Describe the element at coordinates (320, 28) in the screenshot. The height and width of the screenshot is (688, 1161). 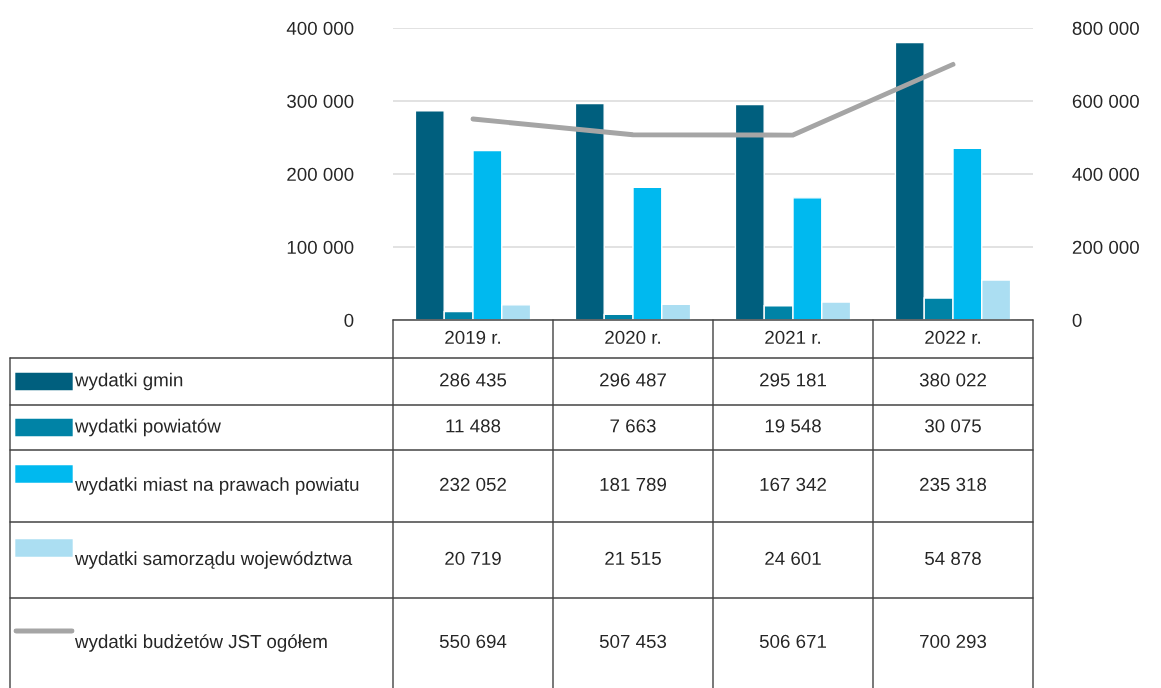
I see `y-tick-label: 400 000` at that location.